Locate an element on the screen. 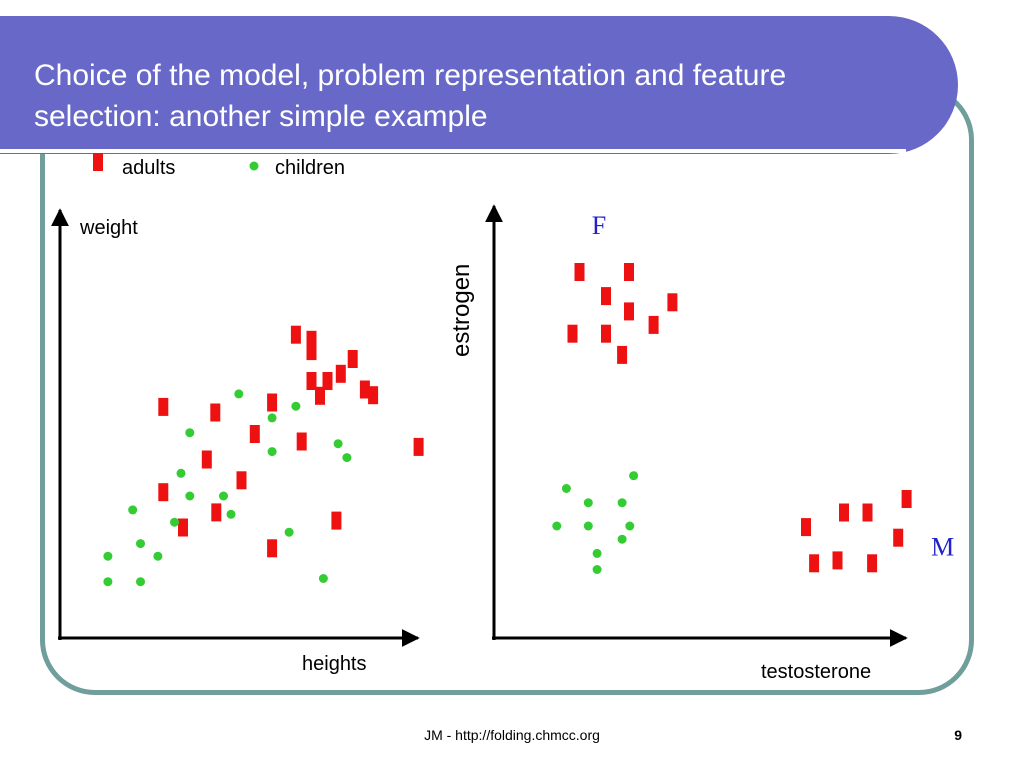  cluster-label-m: M is located at coordinates (942, 547).